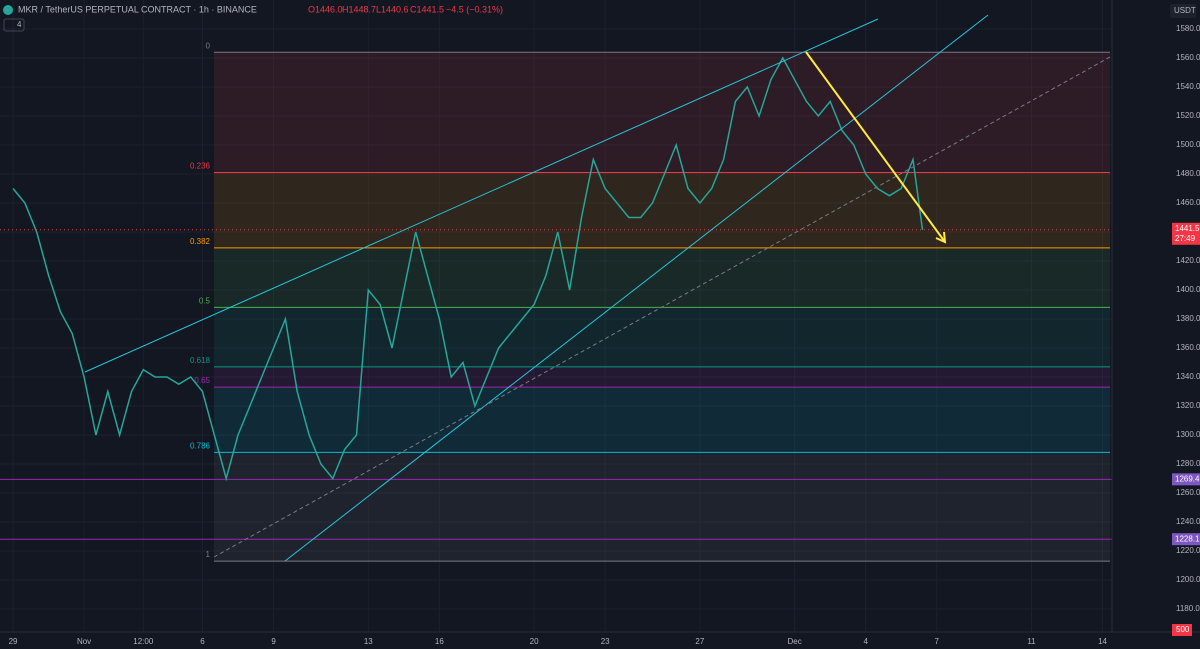 The height and width of the screenshot is (649, 1200). What do you see at coordinates (200, 166) in the screenshot?
I see `fib-label: 0.236` at bounding box center [200, 166].